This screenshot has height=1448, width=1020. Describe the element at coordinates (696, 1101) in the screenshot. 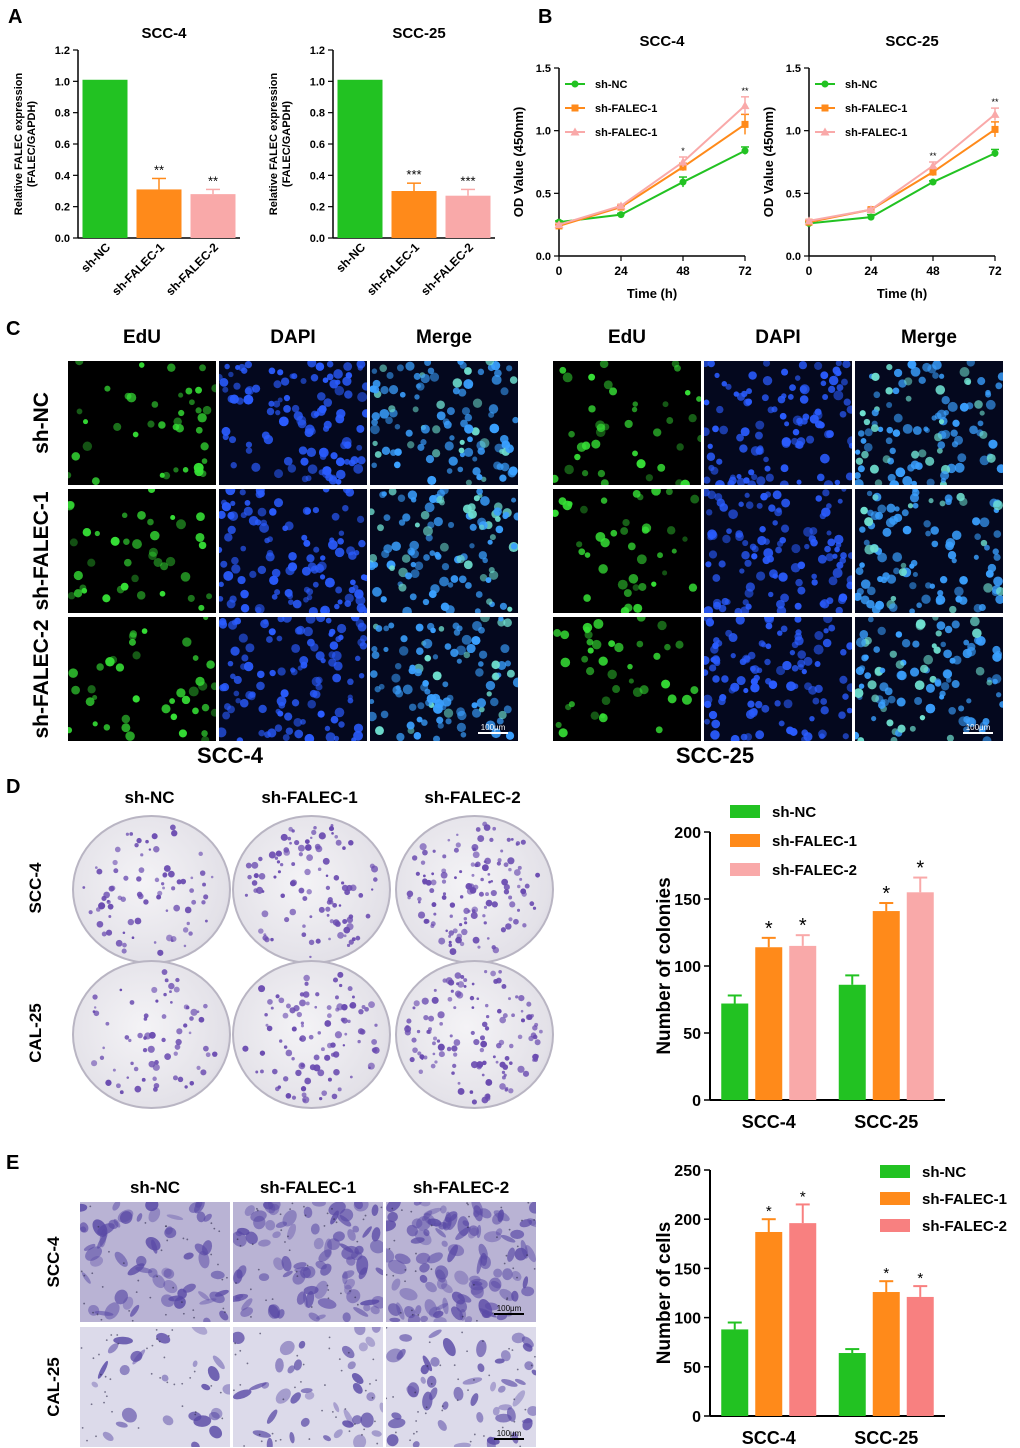

I see `y-tick-label: 0` at that location.